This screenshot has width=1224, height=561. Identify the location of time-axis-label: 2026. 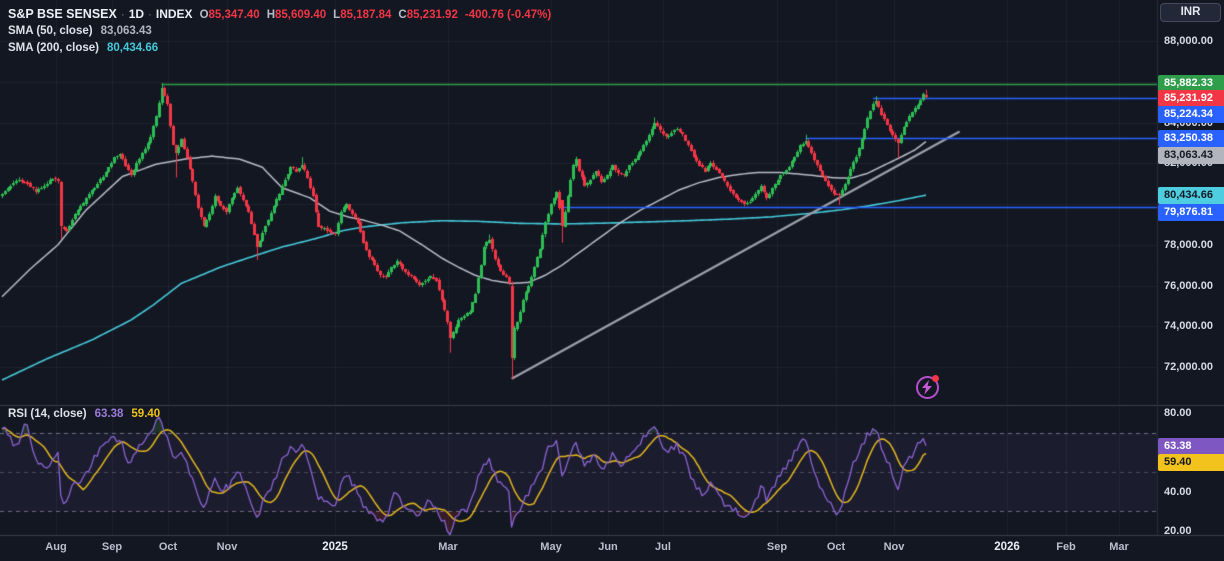
(1007, 547).